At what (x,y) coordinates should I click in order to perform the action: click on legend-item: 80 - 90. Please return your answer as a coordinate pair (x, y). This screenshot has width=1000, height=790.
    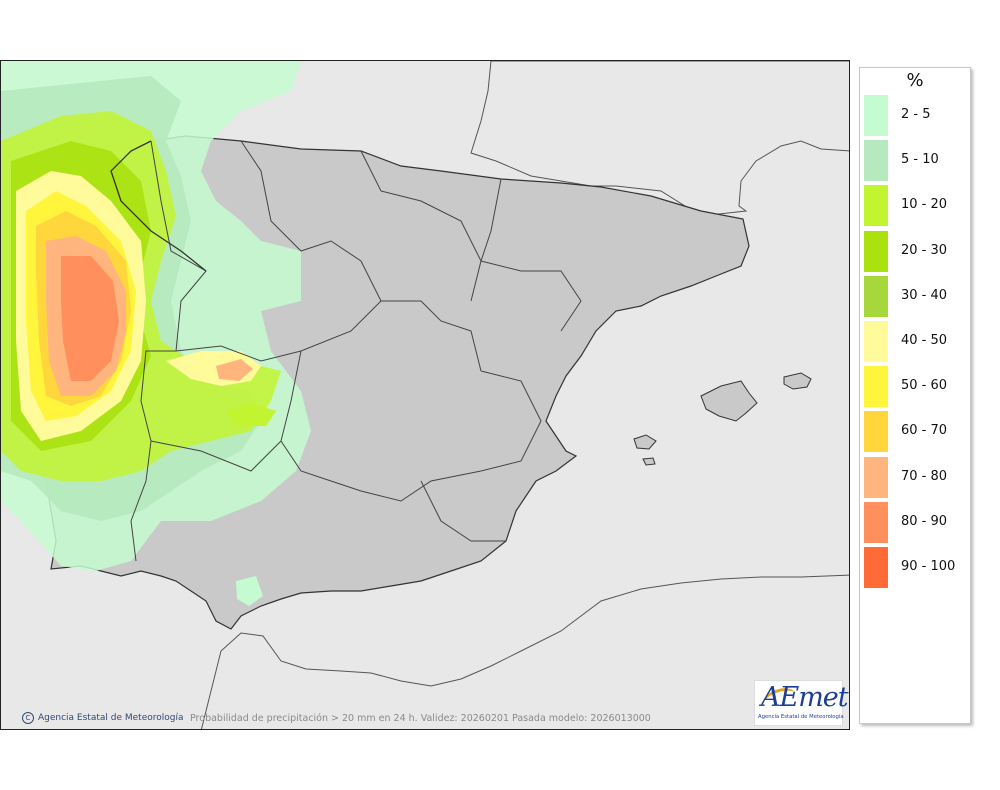
    Looking at the image, I should click on (916, 522).